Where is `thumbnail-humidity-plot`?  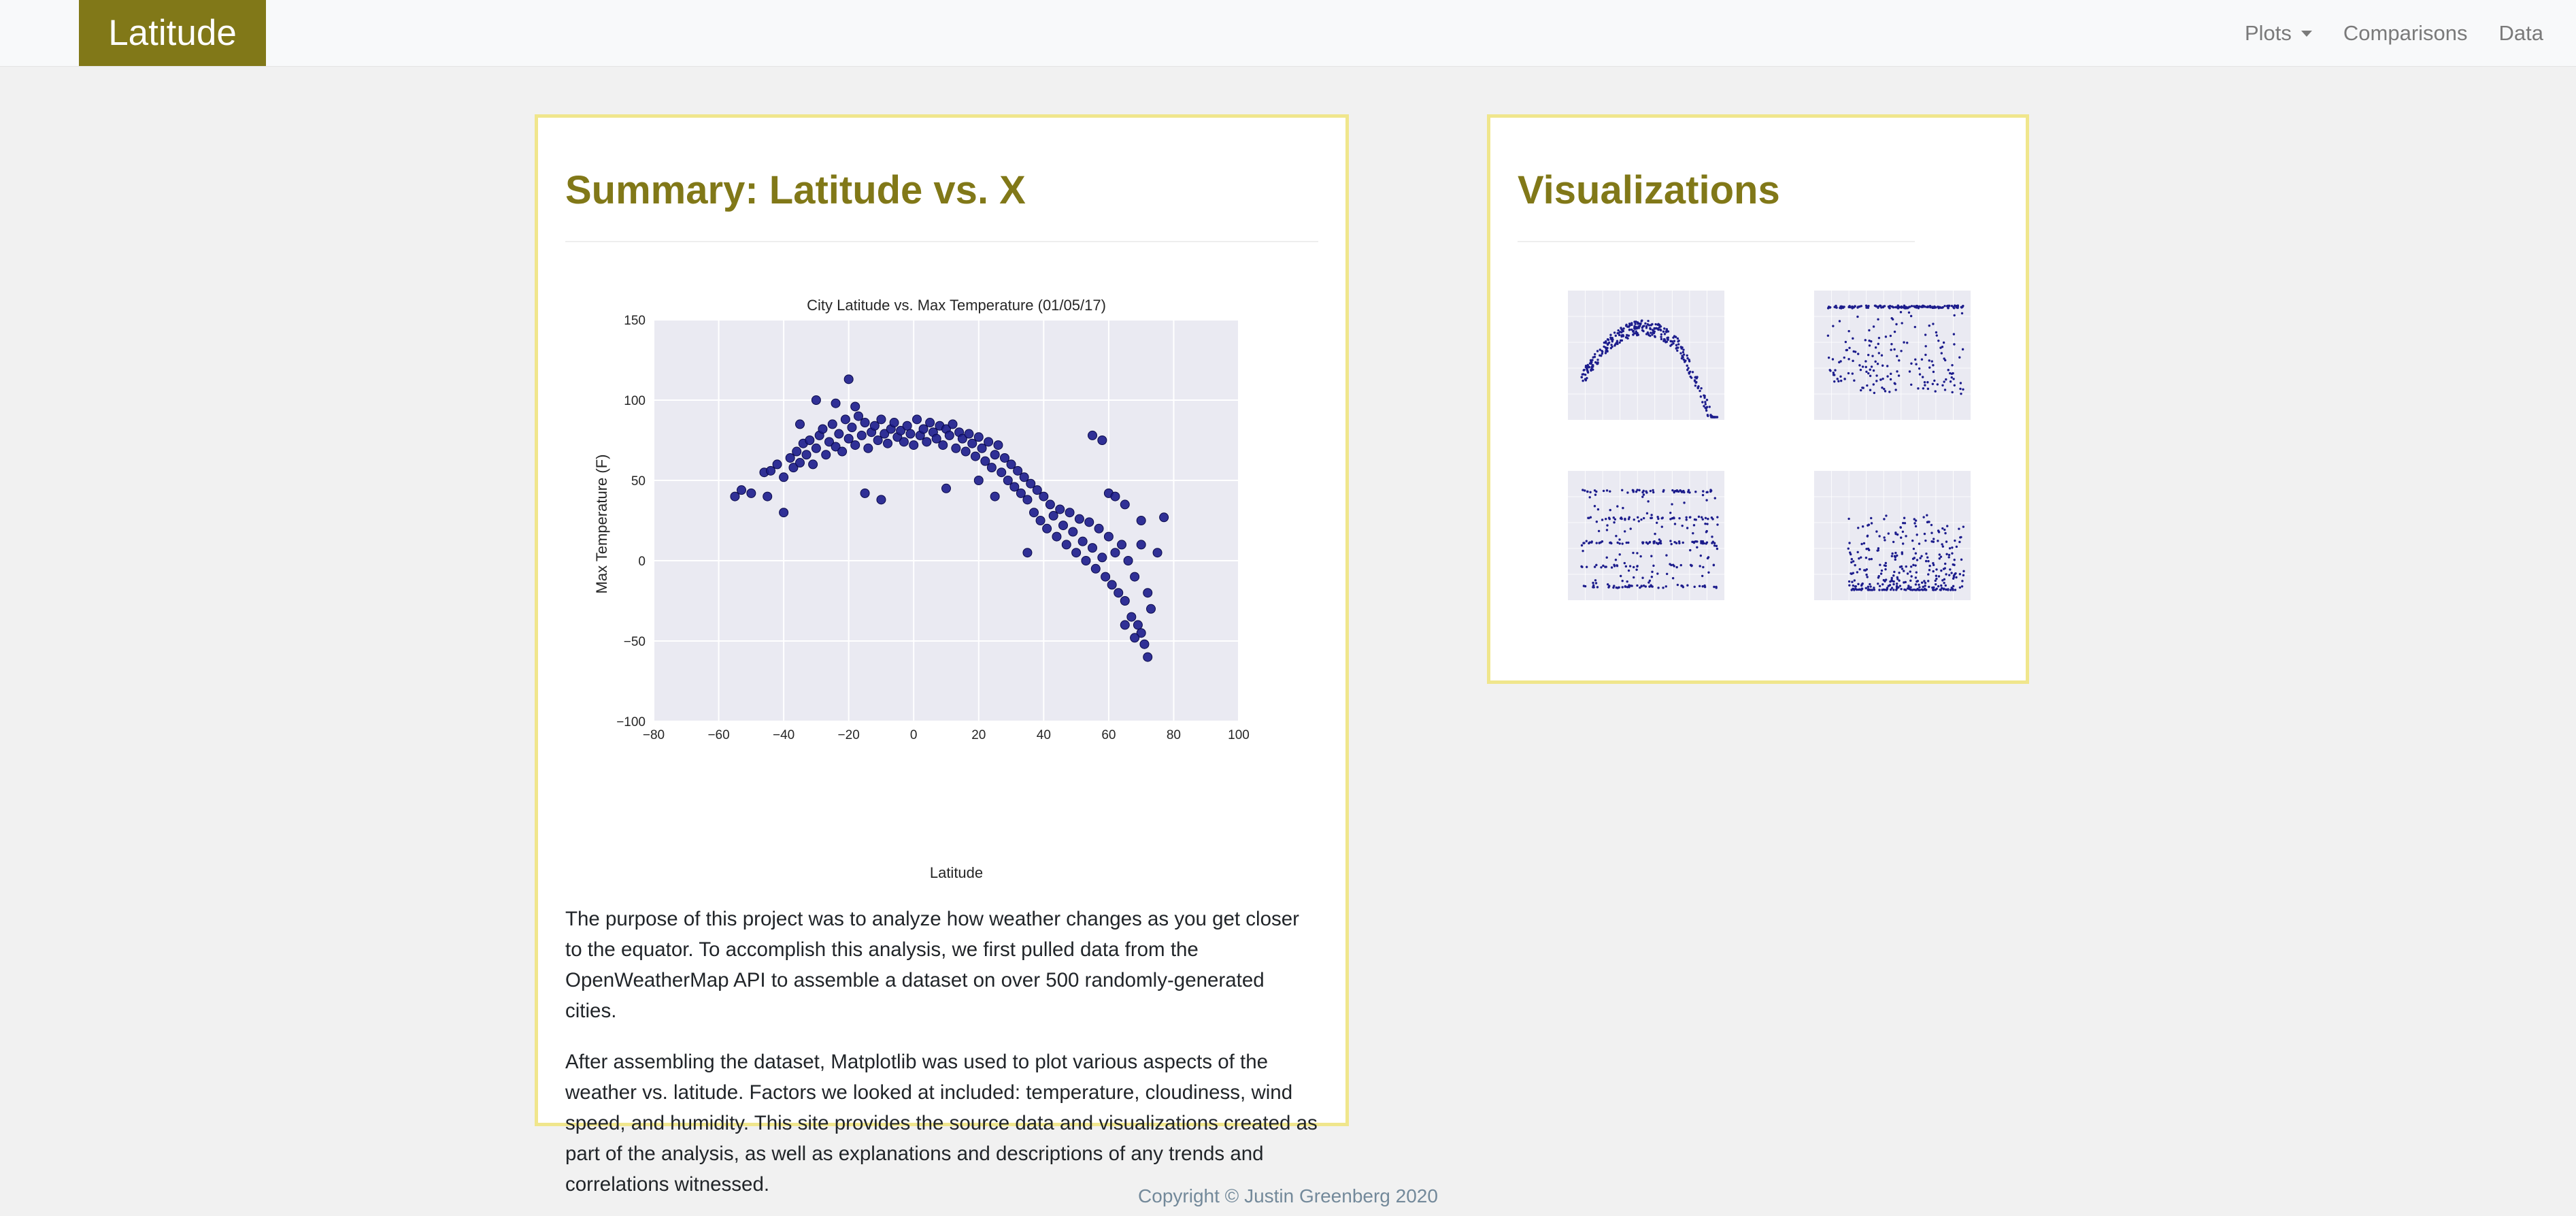 thumbnail-humidity-plot is located at coordinates (1880, 359).